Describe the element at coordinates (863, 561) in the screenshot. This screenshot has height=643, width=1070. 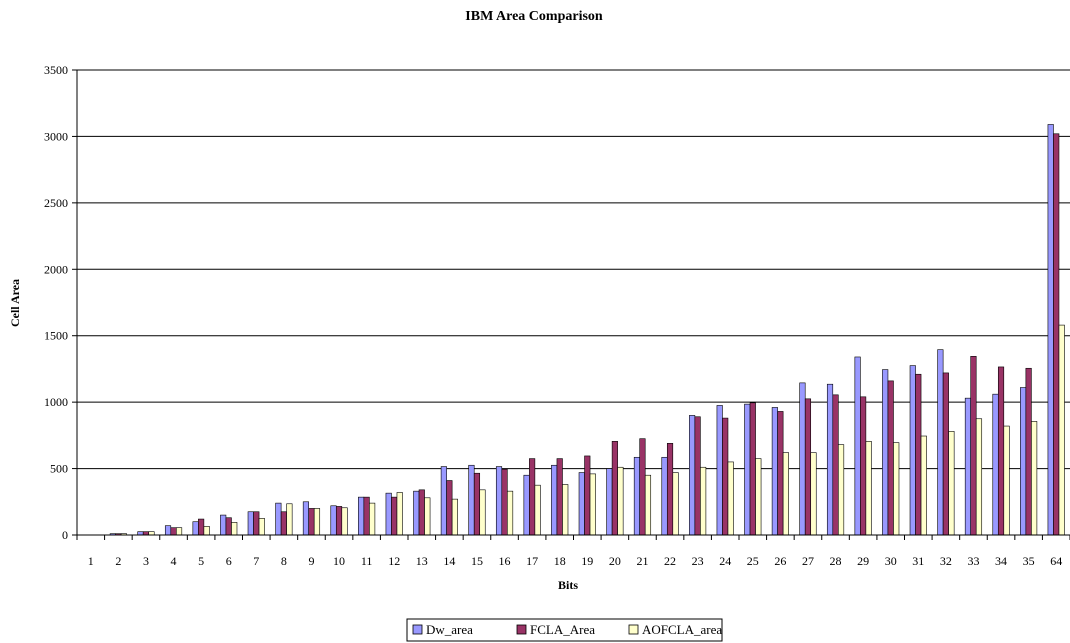
I see `x-tick-label: 29` at that location.